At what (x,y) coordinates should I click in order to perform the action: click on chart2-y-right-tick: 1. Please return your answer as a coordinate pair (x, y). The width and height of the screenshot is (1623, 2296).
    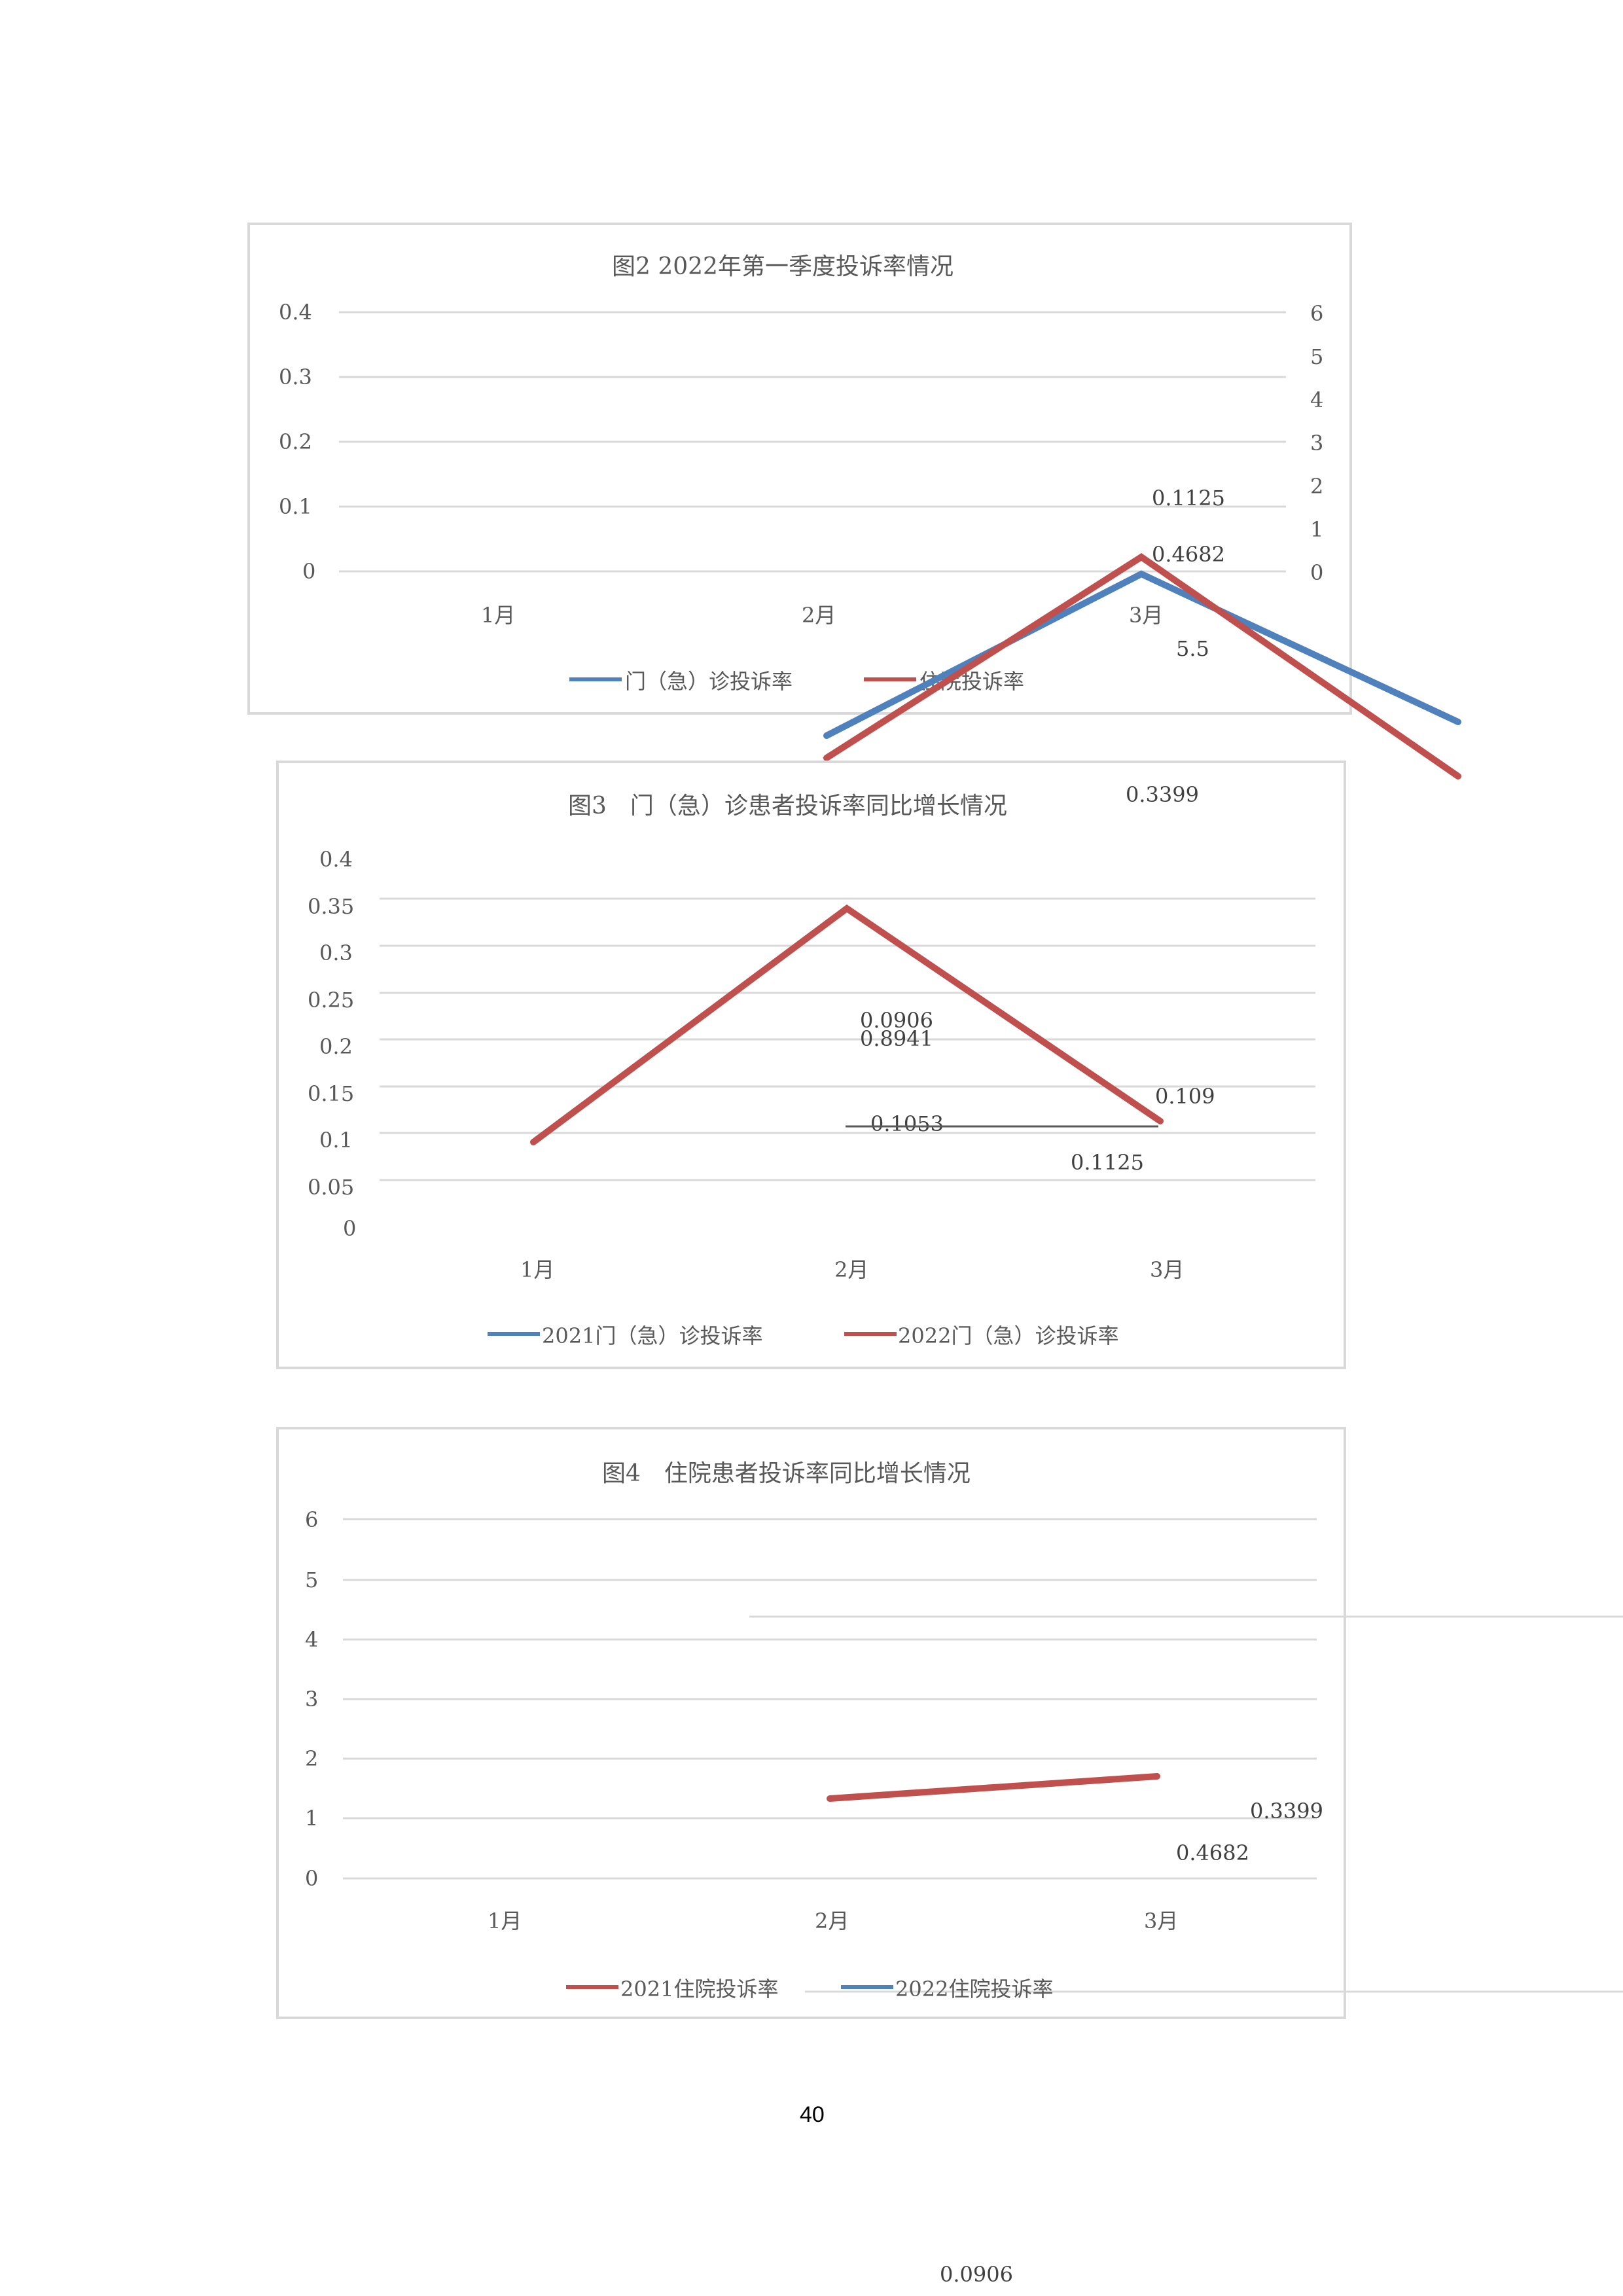
    Looking at the image, I should click on (1317, 529).